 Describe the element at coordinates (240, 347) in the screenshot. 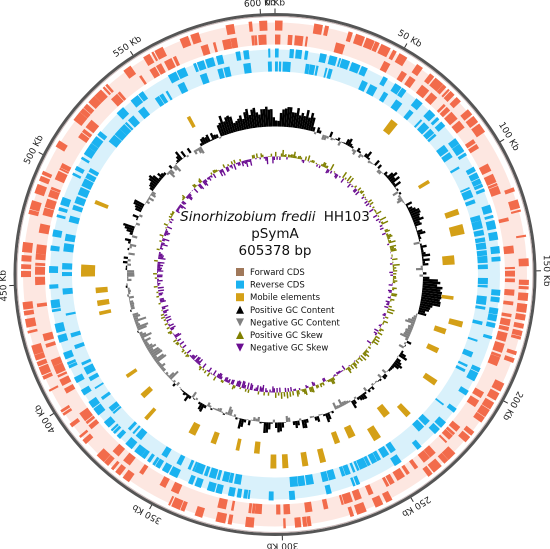

I see `legend-swatch` at that location.